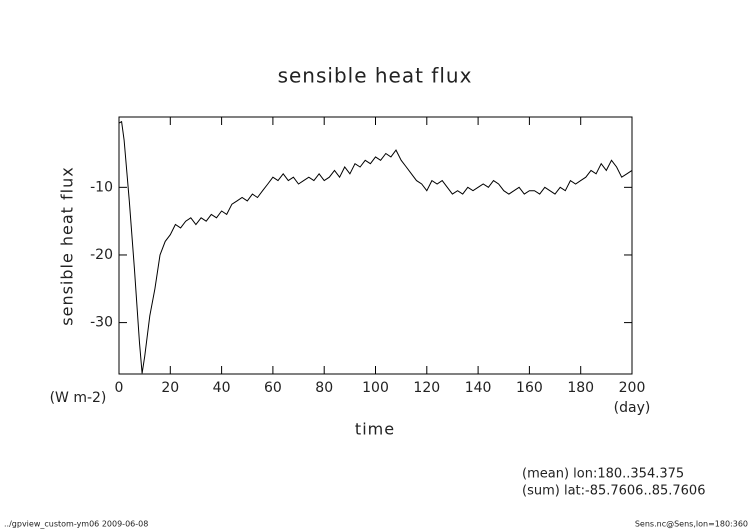 This screenshot has width=752, height=532. Describe the element at coordinates (375, 76) in the screenshot. I see `chart-title: sensible heat flux` at that location.